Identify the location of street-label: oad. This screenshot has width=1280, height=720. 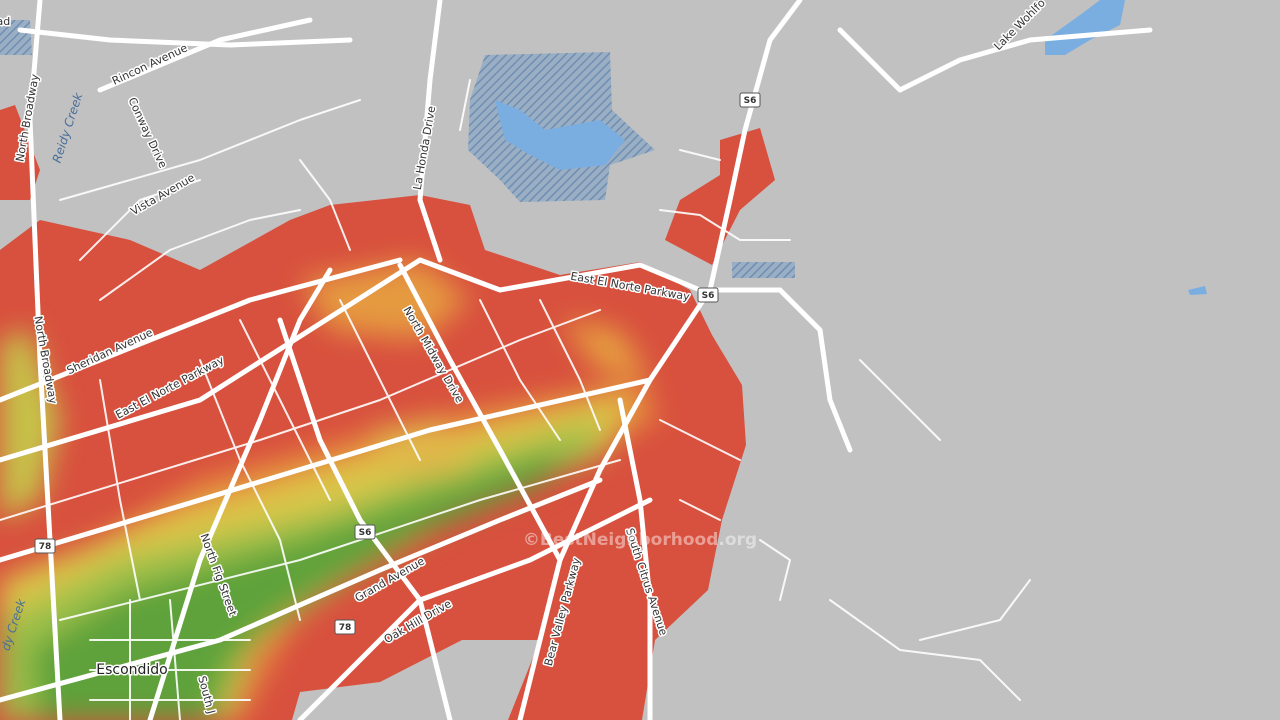
(5, 21).